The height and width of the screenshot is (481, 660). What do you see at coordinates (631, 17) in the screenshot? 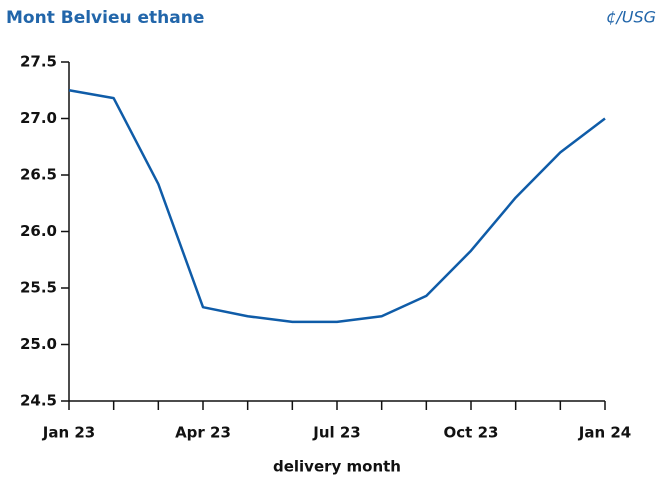
I see `unit-label: ¢/USG` at bounding box center [631, 17].